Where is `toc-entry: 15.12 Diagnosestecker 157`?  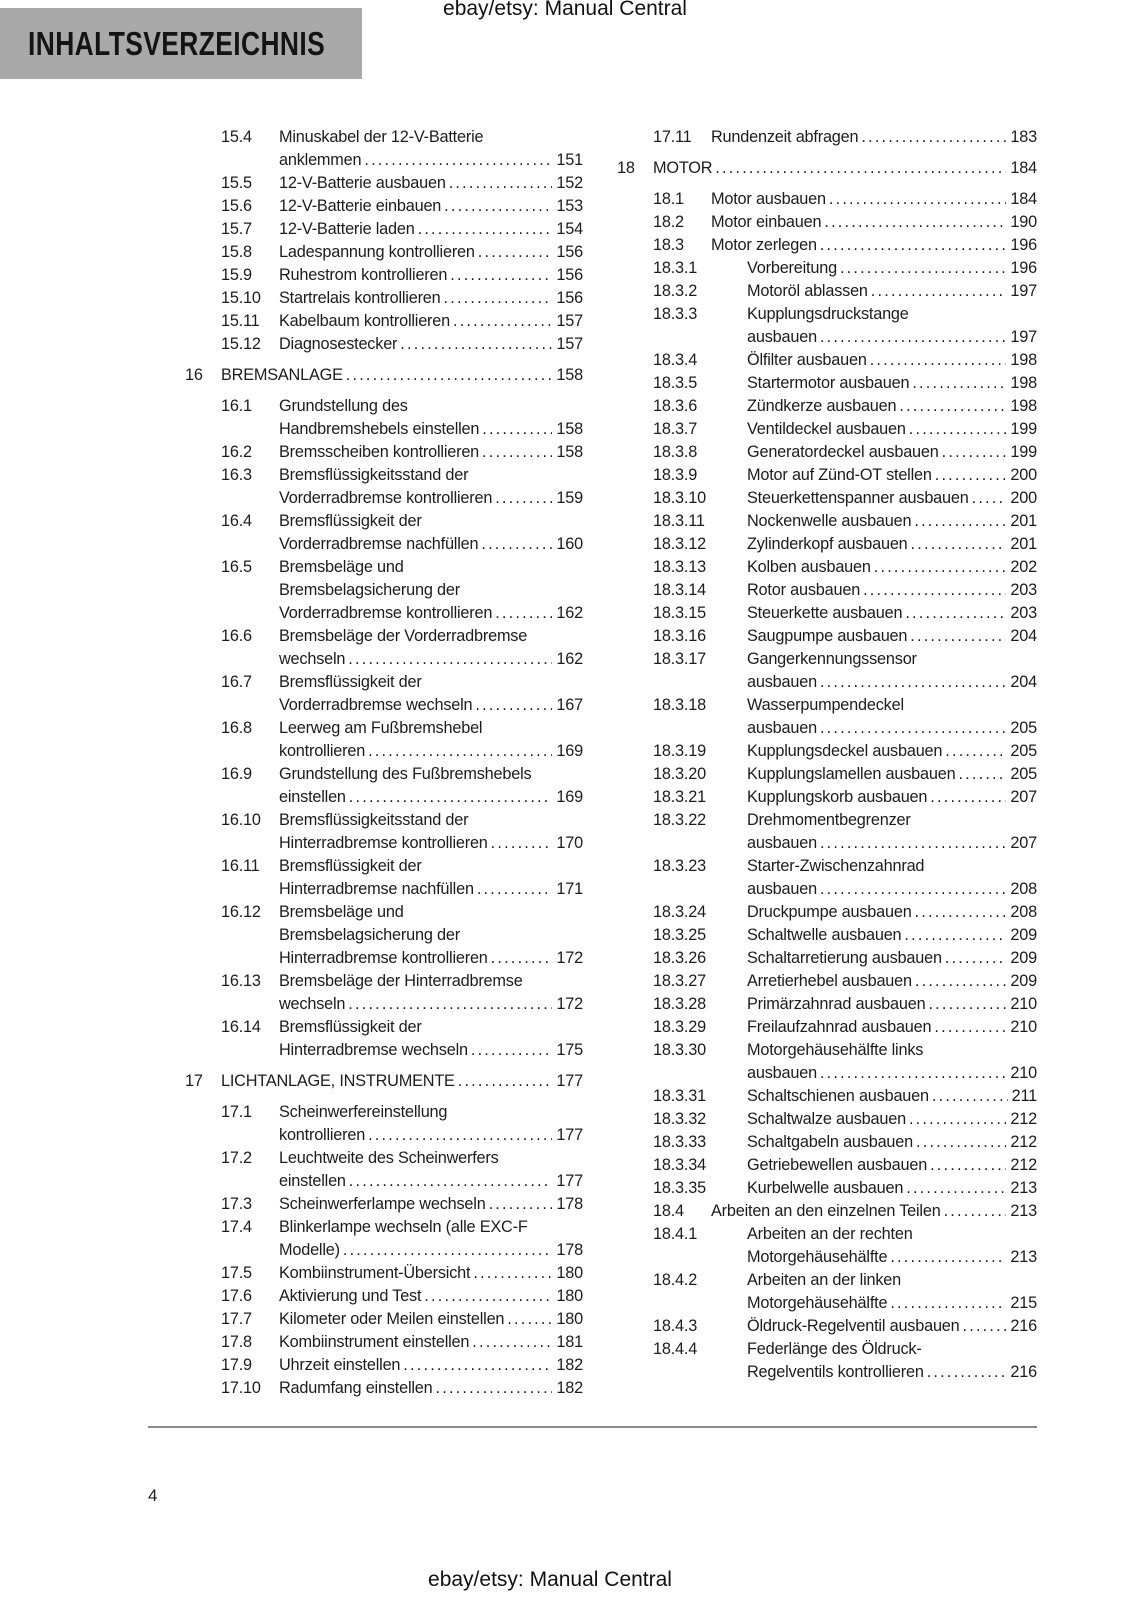
toc-entry: 15.12 Diagnosestecker 157 is located at coordinates (402, 344).